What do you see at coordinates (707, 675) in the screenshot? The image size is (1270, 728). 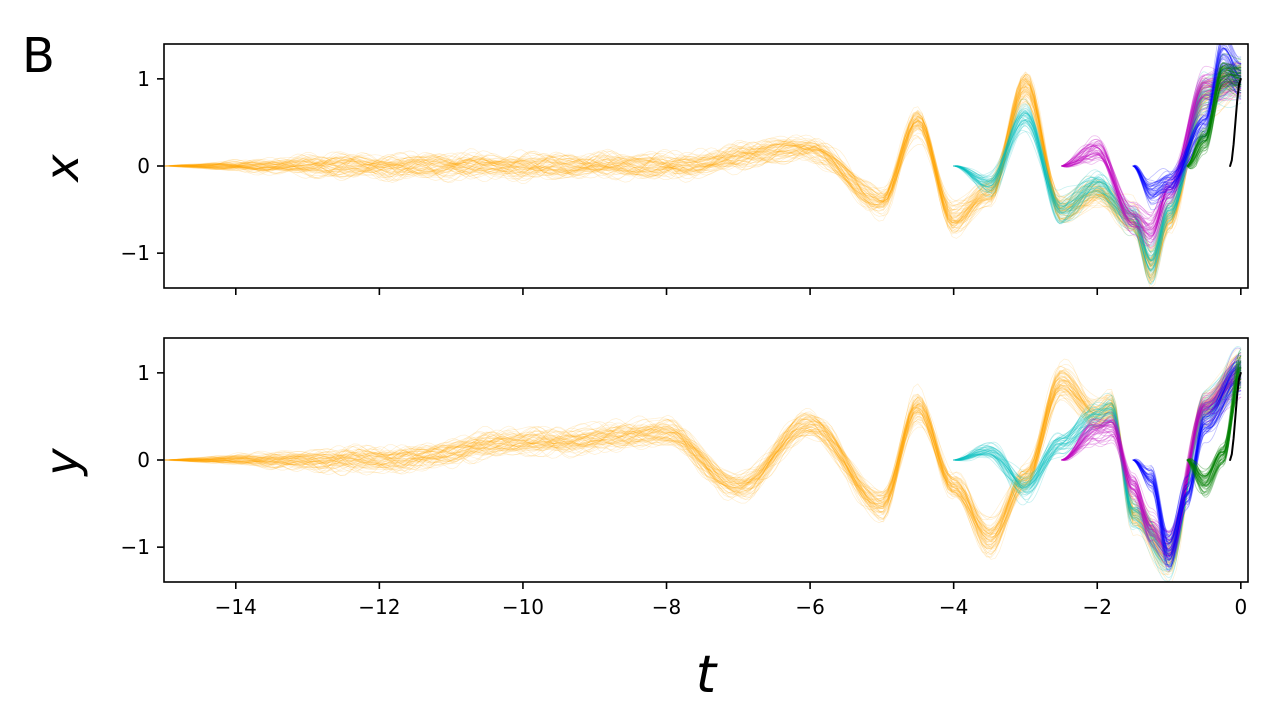 I see `bottom-xlabel: t` at bounding box center [707, 675].